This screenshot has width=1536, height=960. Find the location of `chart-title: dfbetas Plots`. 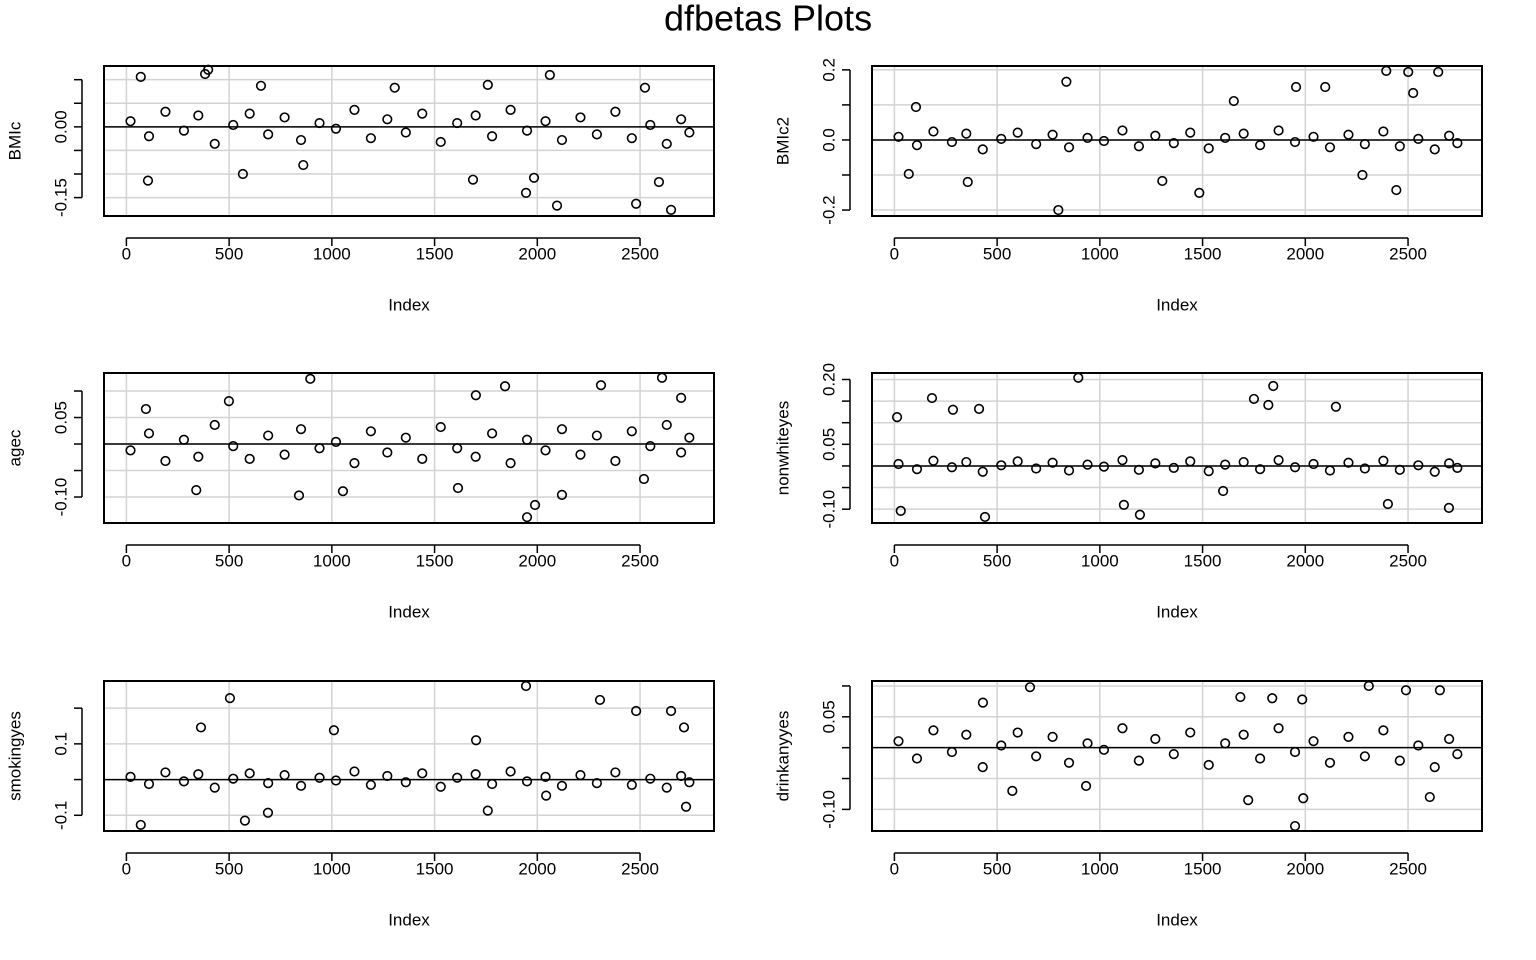

chart-title: dfbetas Plots is located at coordinates (768, 19).